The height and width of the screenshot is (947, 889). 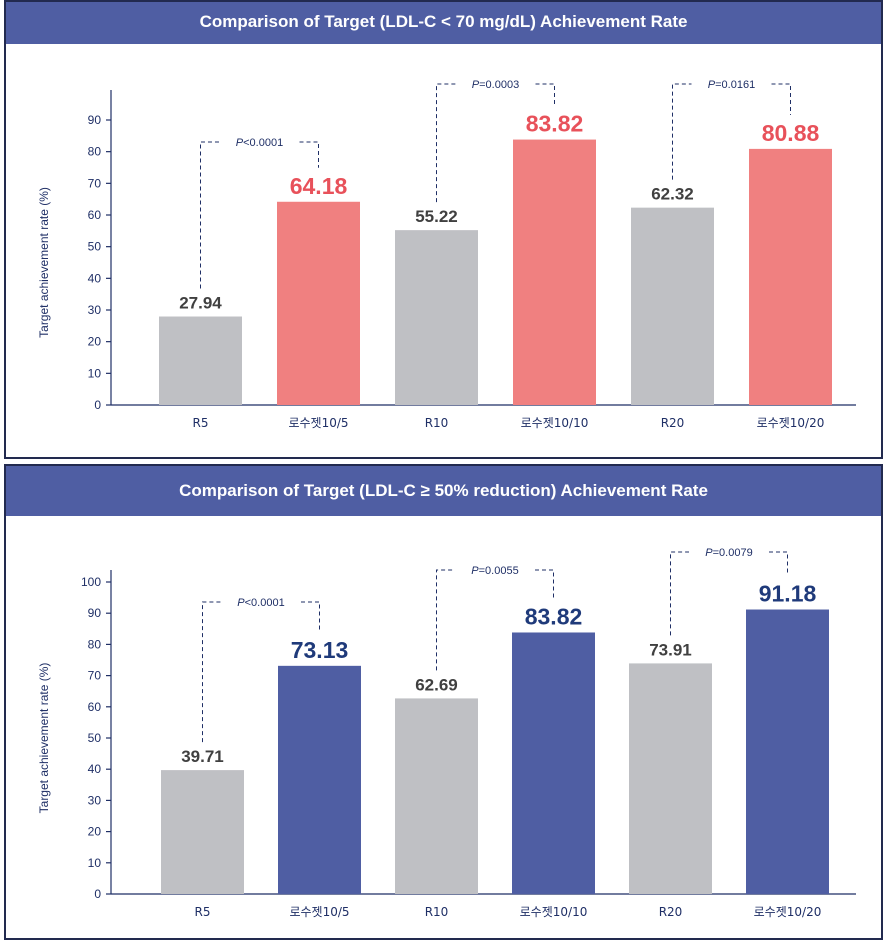 What do you see at coordinates (91, 582) in the screenshot?
I see `y-tick-label: 100` at bounding box center [91, 582].